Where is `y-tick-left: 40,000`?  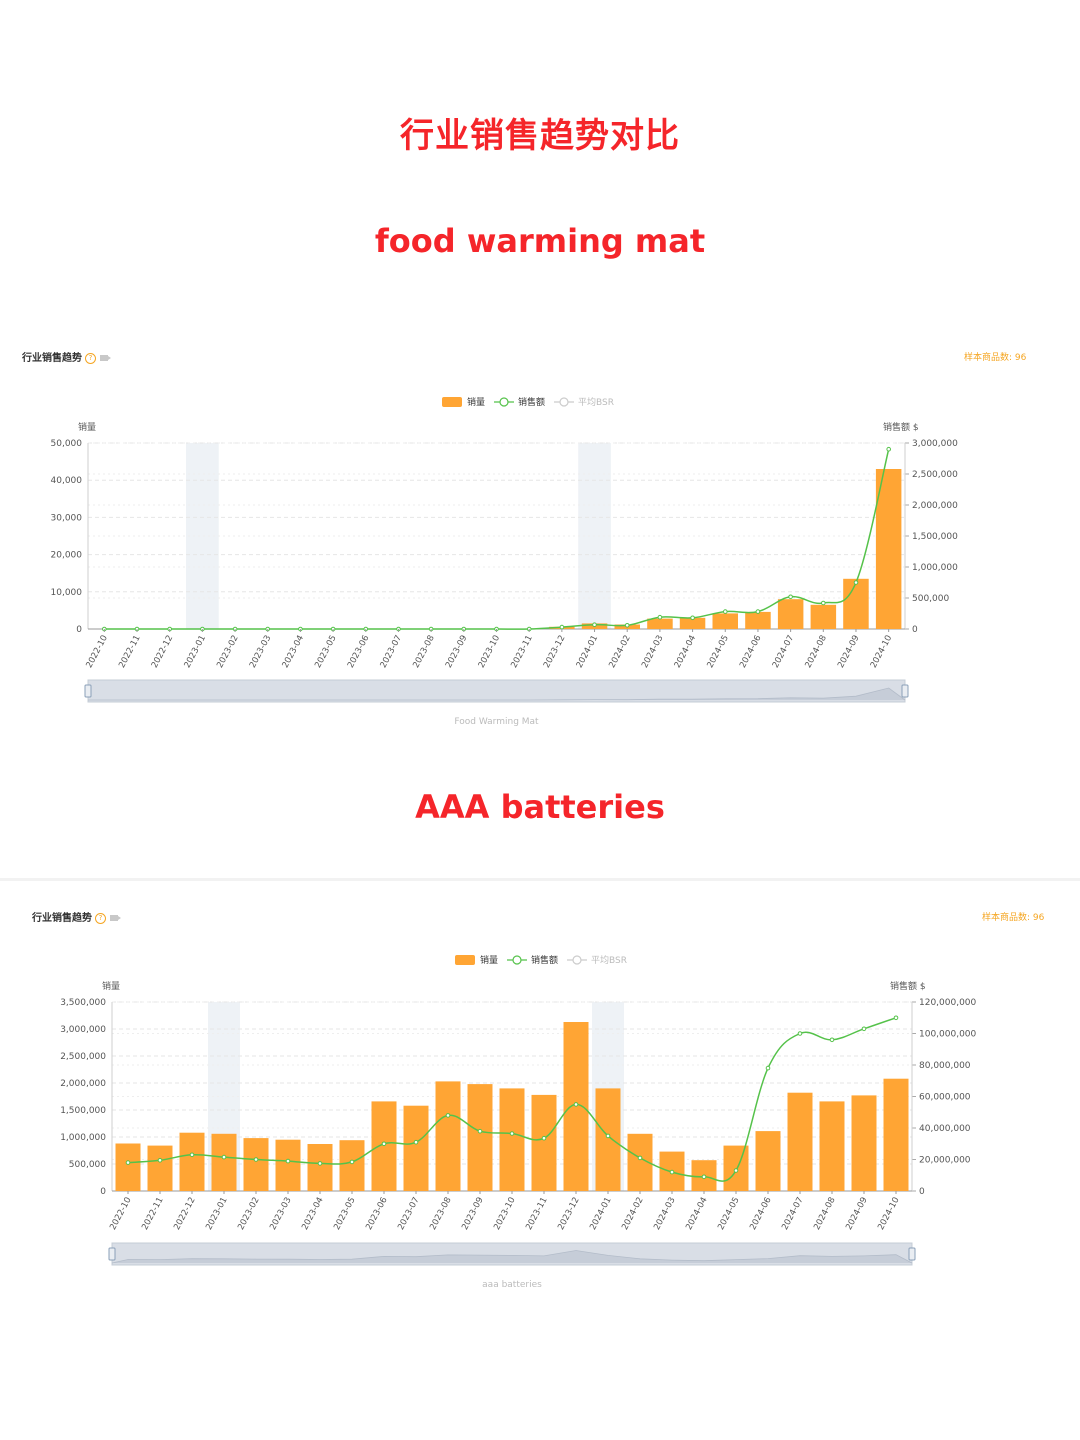
y-tick-left: 40,000 is located at coordinates (67, 481).